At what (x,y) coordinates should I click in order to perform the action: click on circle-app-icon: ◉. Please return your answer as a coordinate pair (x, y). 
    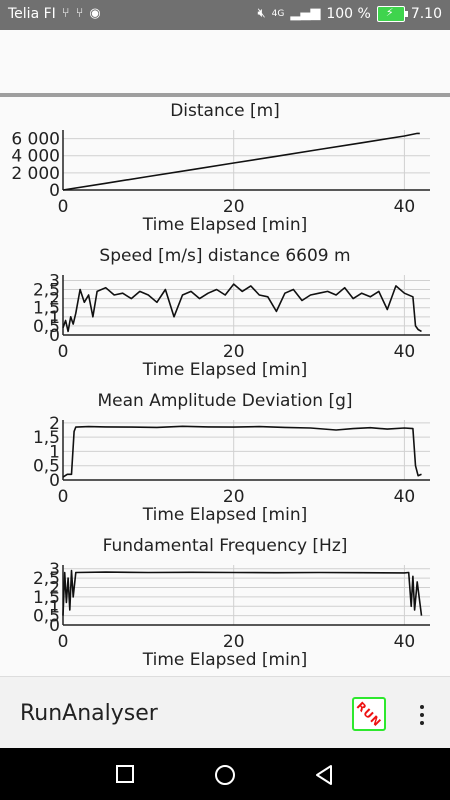
    Looking at the image, I should click on (95, 13).